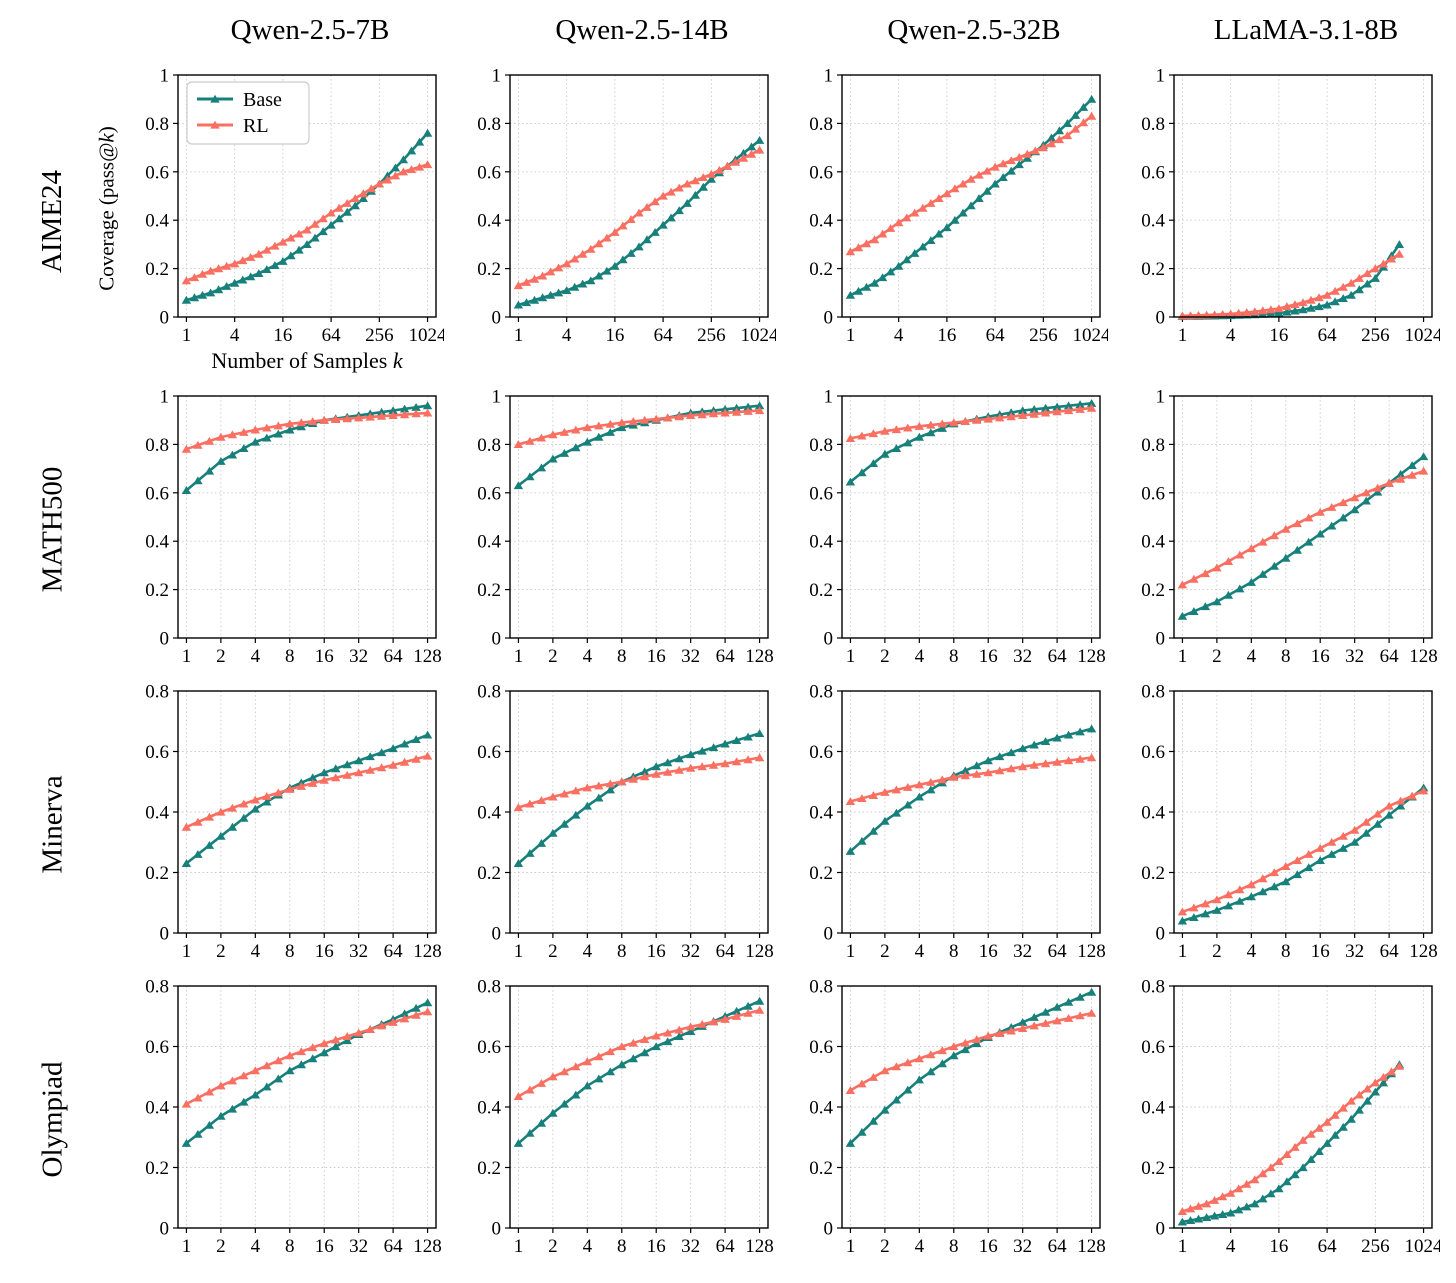 This screenshot has width=1456, height=1283. What do you see at coordinates (52, 529) in the screenshot?
I see `row-label-math500: MATH500` at bounding box center [52, 529].